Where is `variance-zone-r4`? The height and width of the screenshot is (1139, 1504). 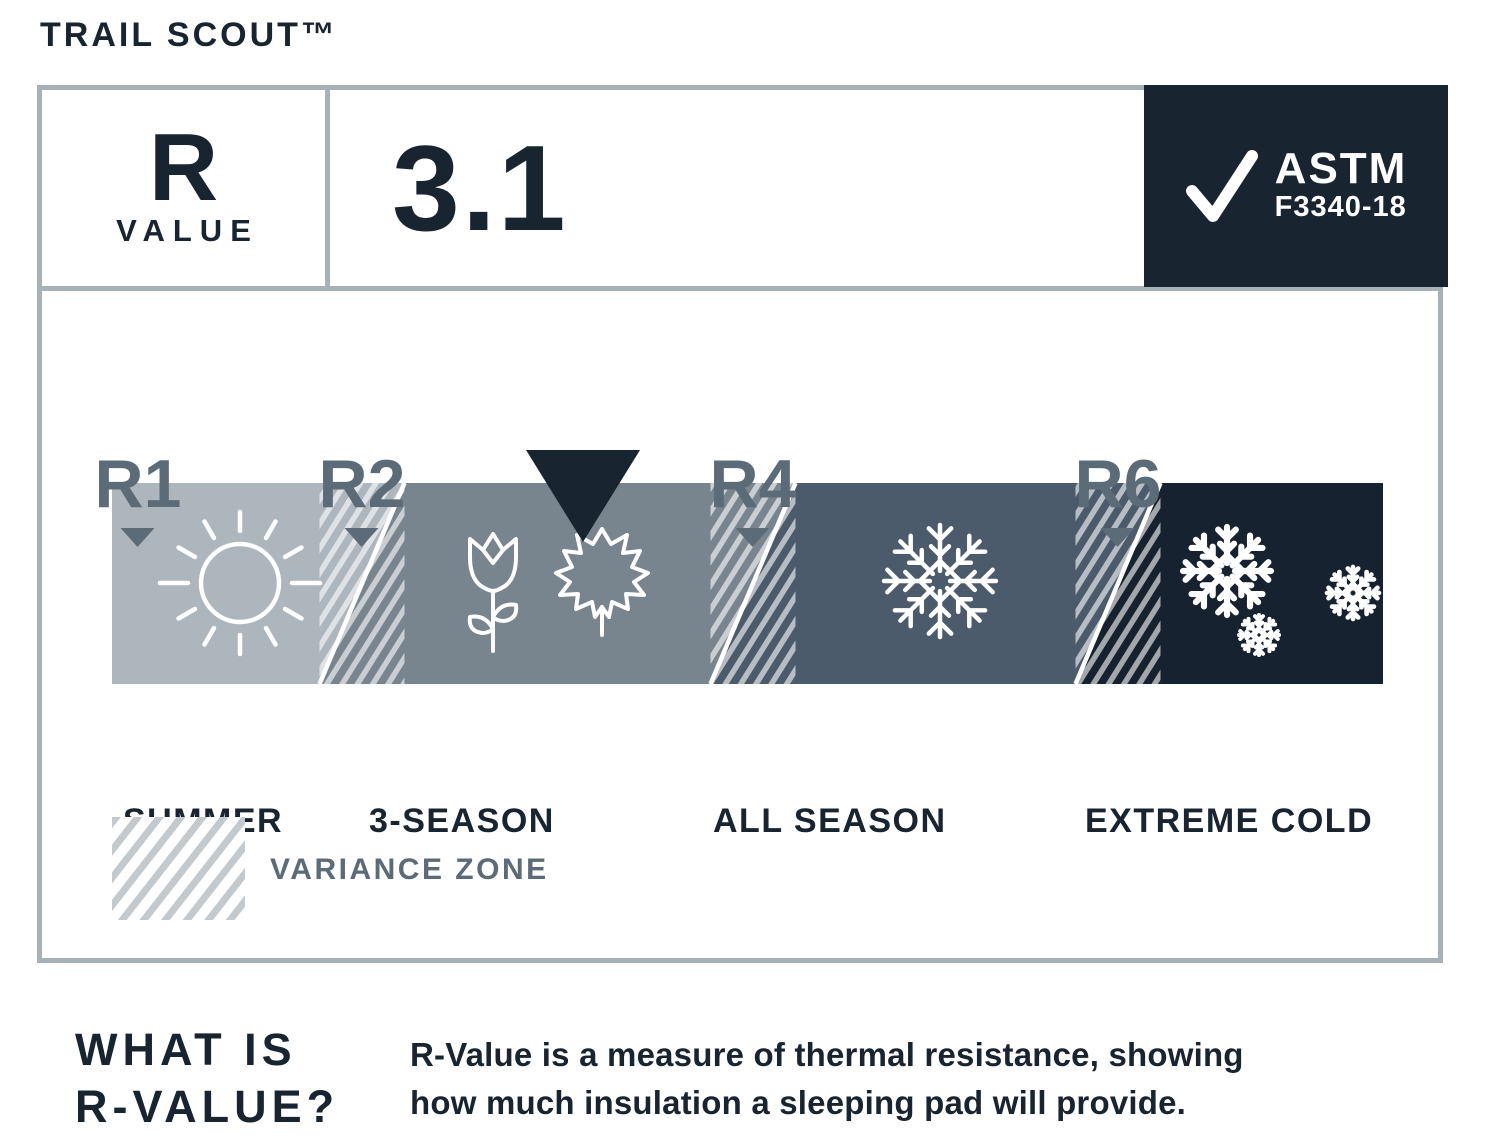
variance-zone-r4 is located at coordinates (753, 583).